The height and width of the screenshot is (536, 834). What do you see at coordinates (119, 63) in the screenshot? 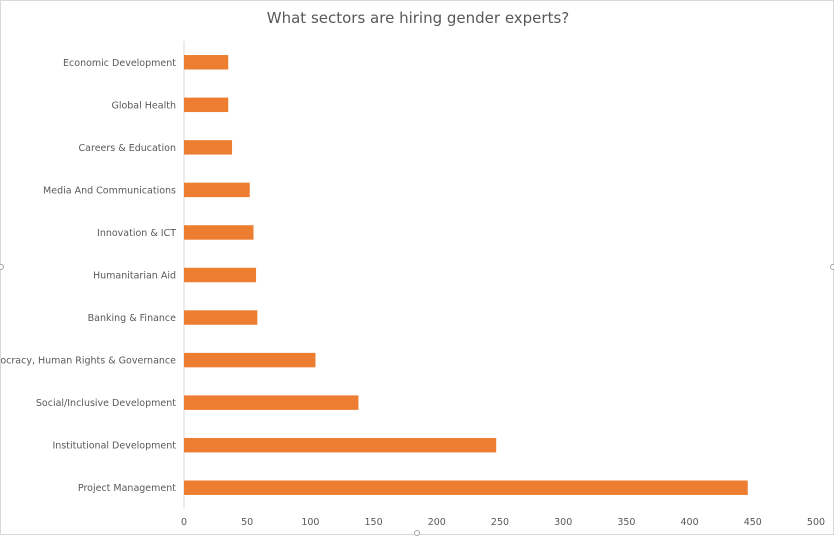
I see `category-label: Economic Development` at bounding box center [119, 63].